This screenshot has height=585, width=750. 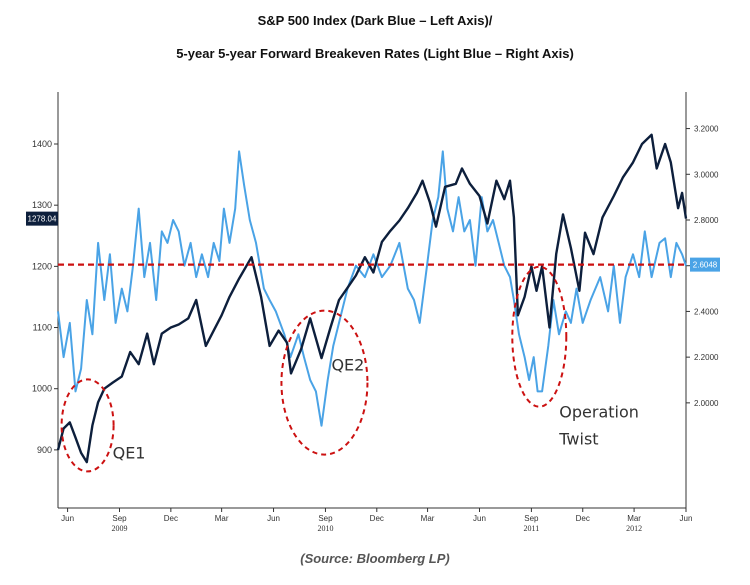 I want to click on breakeven-last-value-badge, so click(x=705, y=264).